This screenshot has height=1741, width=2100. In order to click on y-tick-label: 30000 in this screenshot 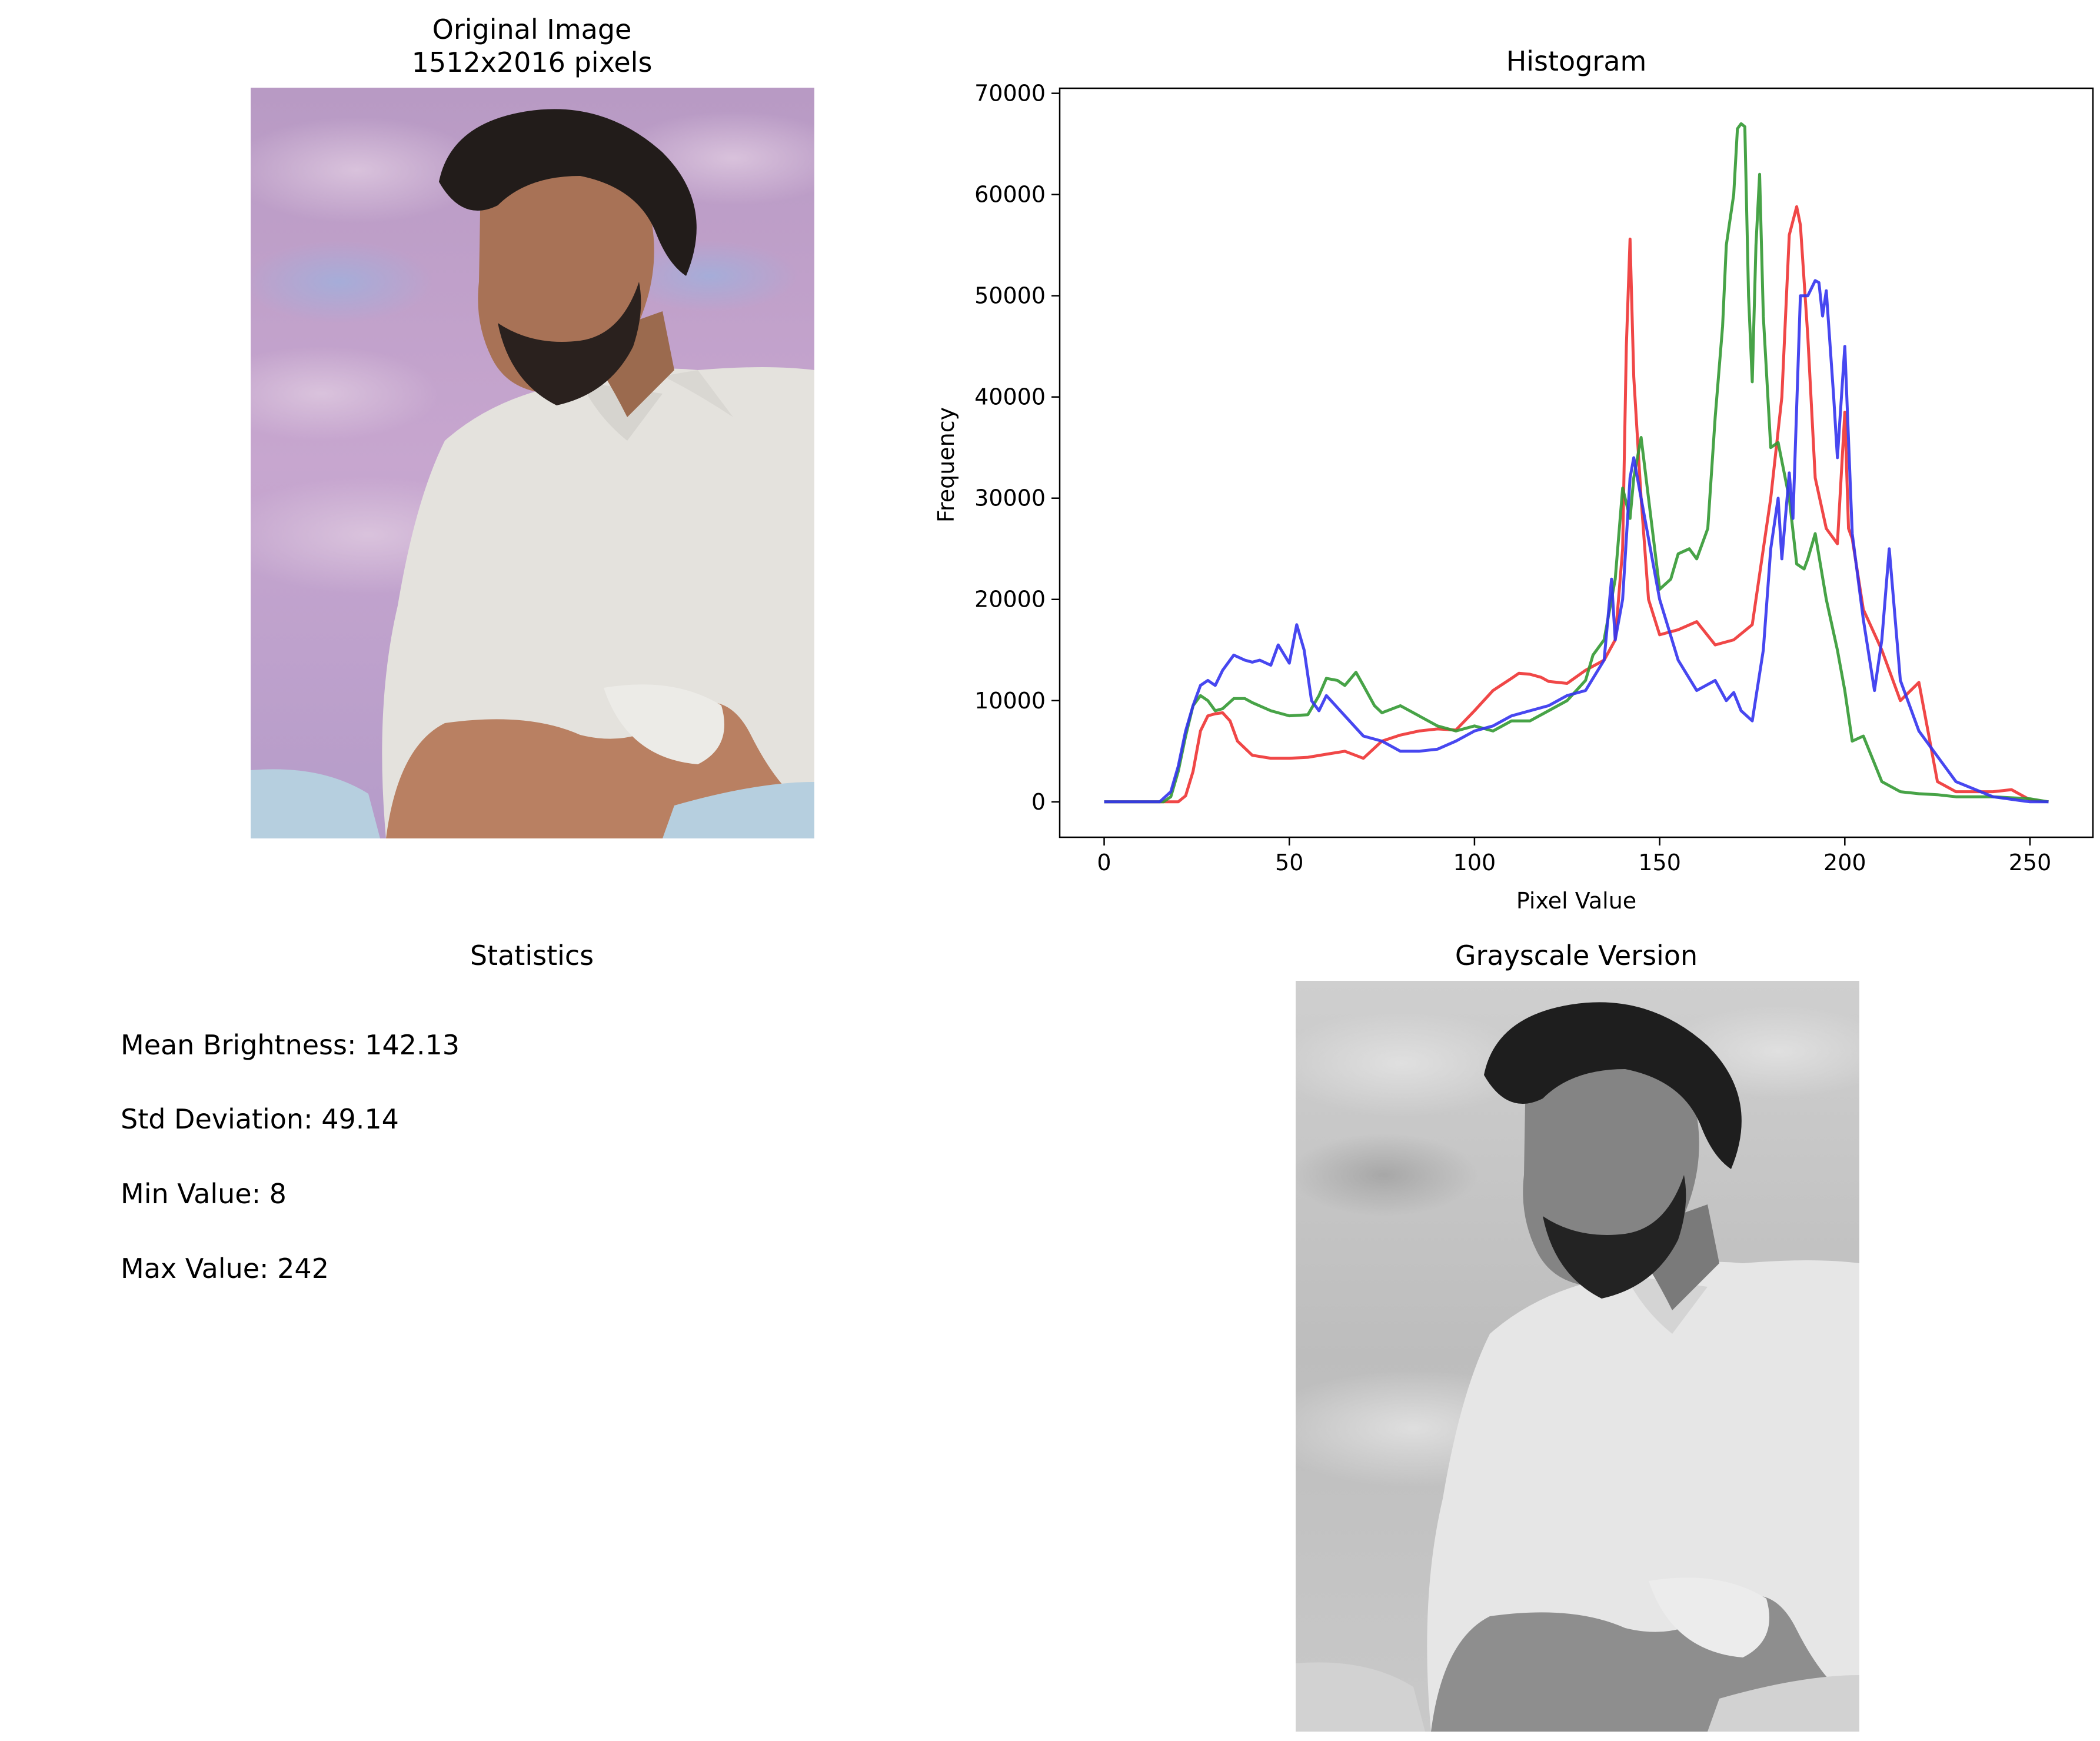, I will do `click(1010, 498)`.